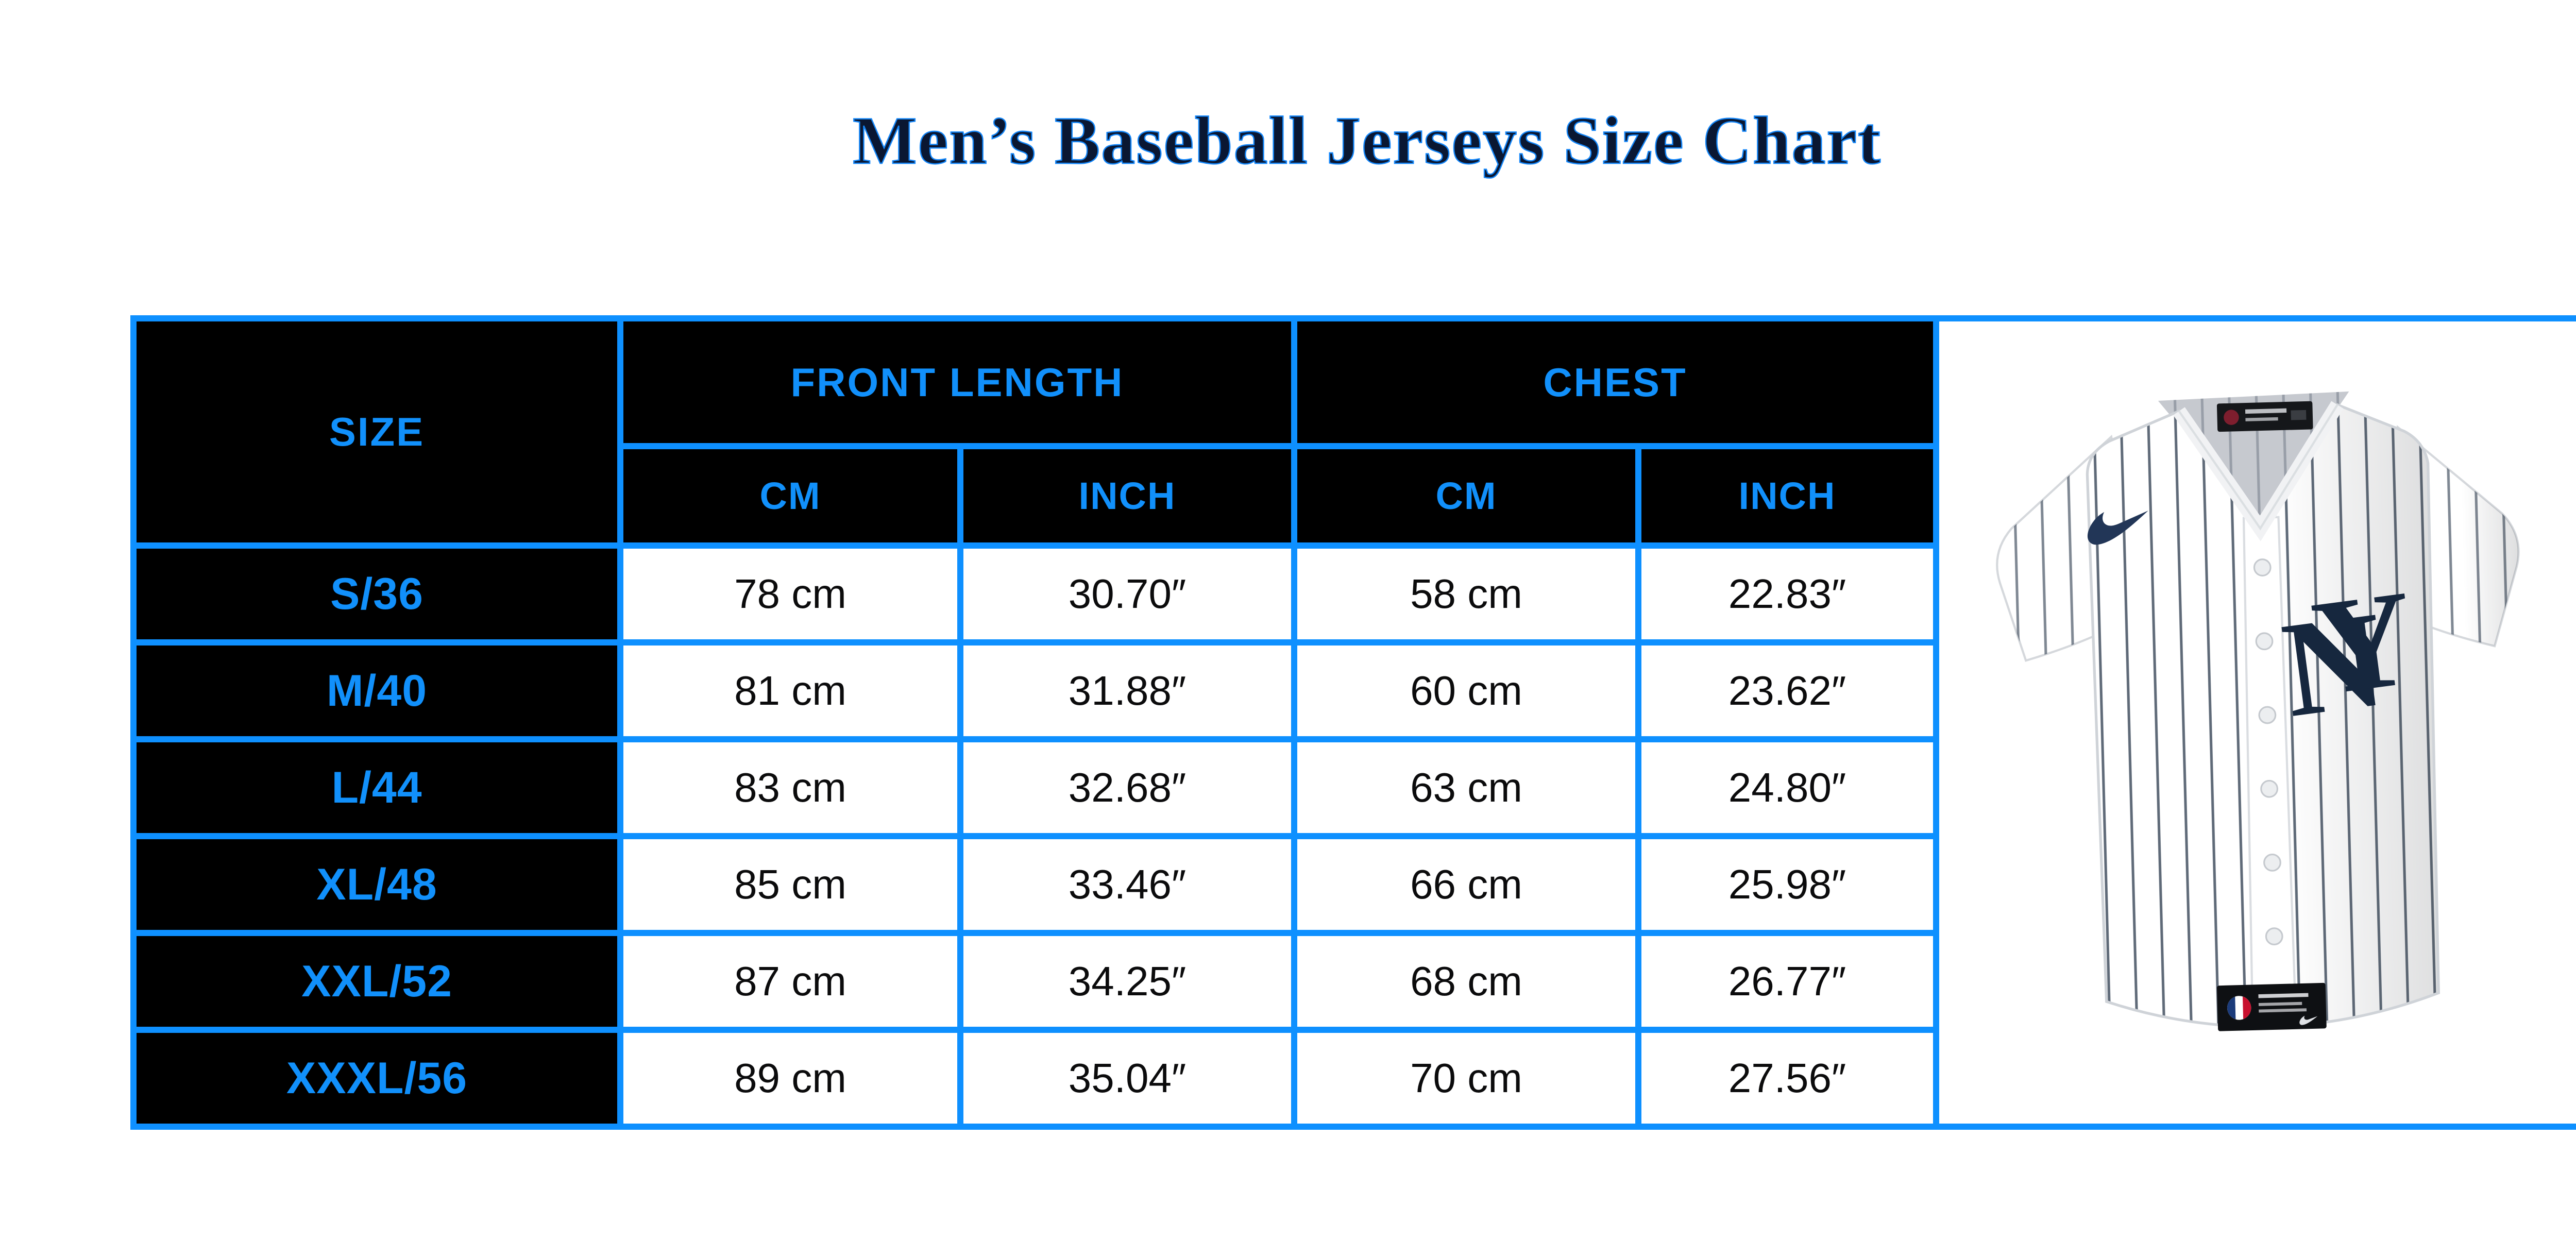 The width and height of the screenshot is (2576, 1257). Describe the element at coordinates (1787, 982) in the screenshot. I see `chest-inch-cell: 26.77″` at that location.